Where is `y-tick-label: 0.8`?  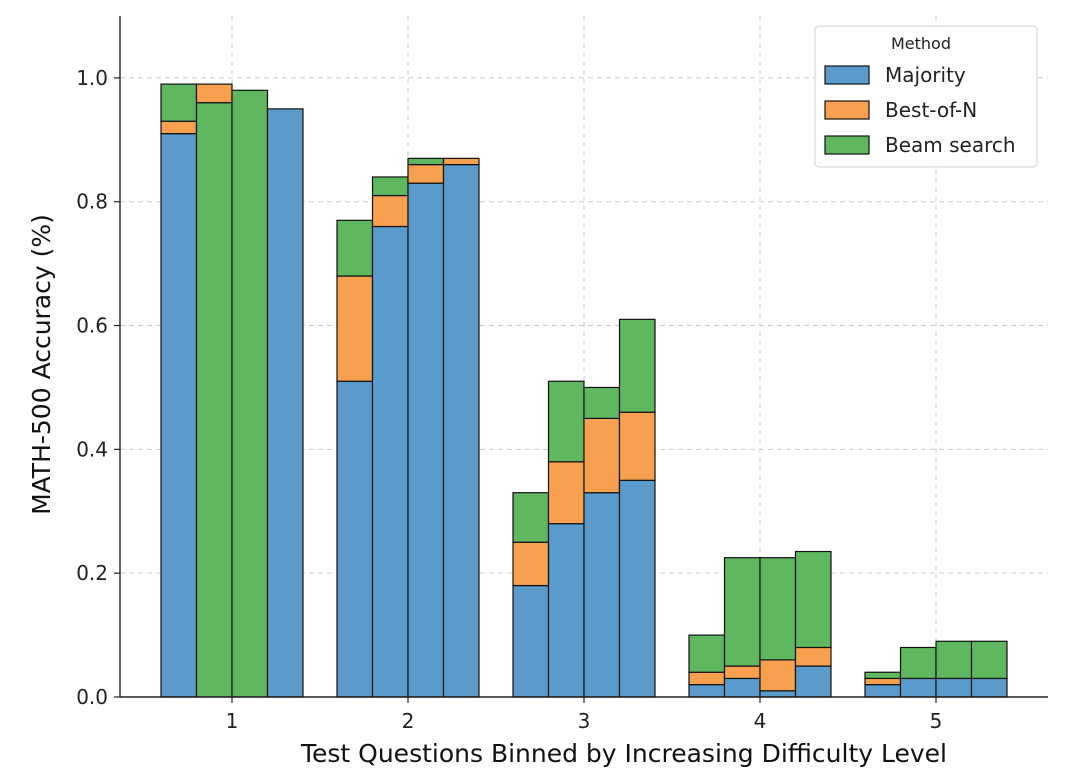 y-tick-label: 0.8 is located at coordinates (92, 202).